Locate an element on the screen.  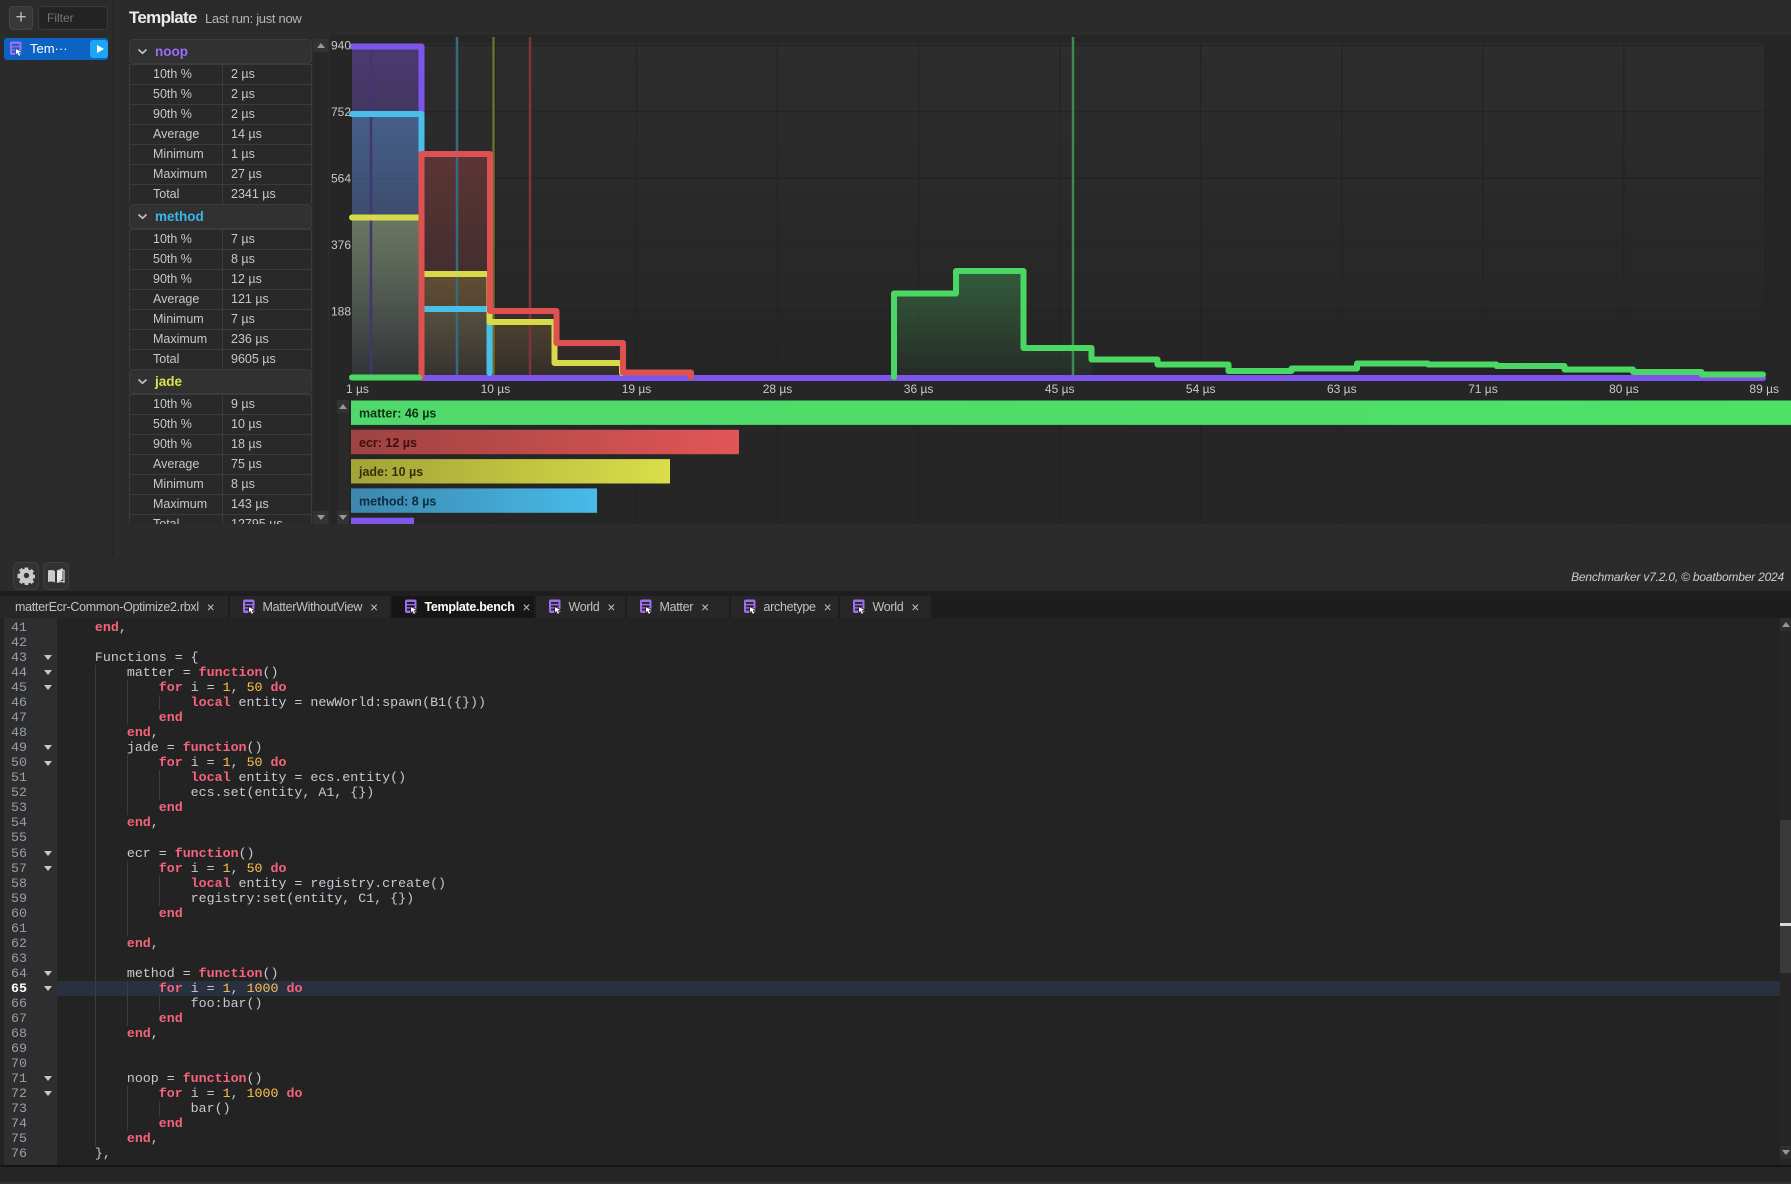
svg-text: 1 µs is located at coordinates (357, 389).